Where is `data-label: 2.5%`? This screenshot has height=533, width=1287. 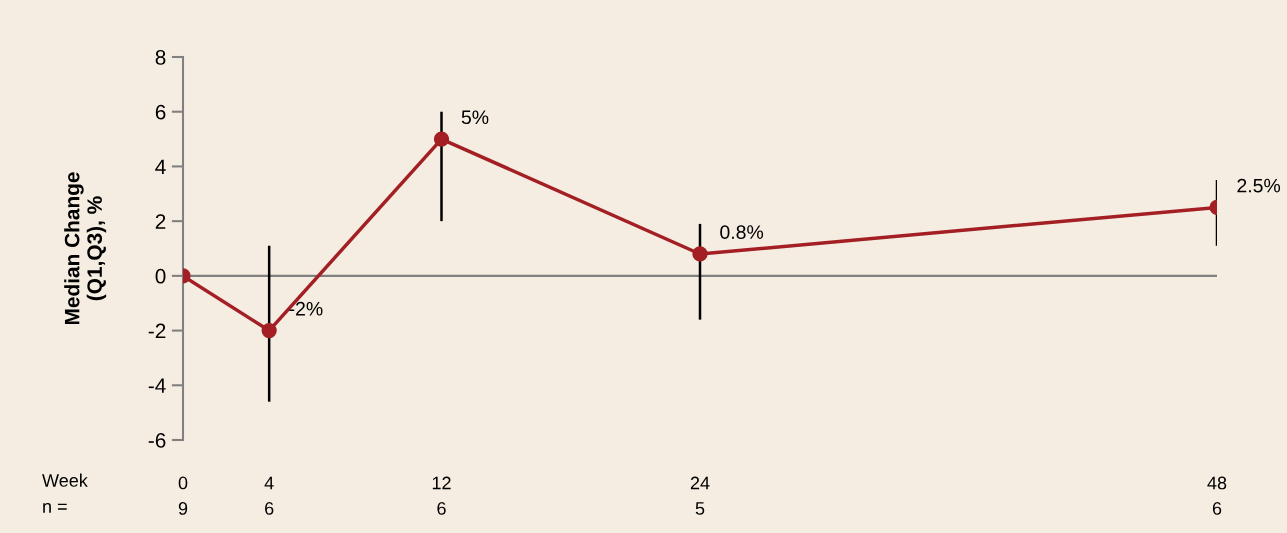 data-label: 2.5% is located at coordinates (1259, 185).